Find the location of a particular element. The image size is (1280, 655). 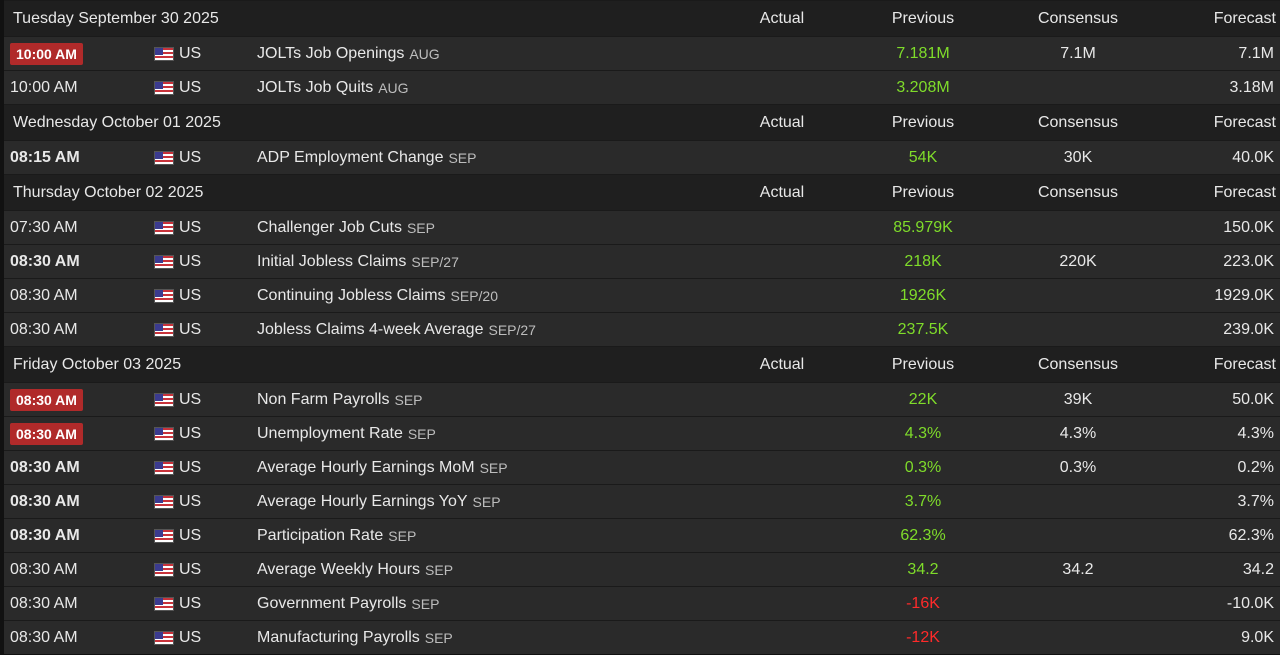

event-name-cell: Unemployment Rate SEP is located at coordinates (346, 433).